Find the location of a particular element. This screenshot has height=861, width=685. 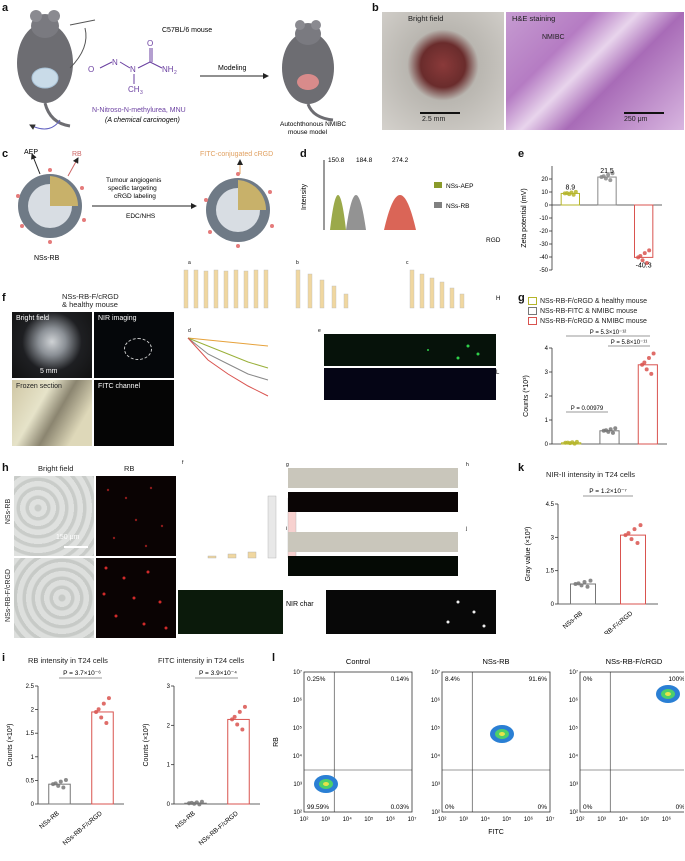

ov2-letter-g: g is located at coordinates (287, 465).